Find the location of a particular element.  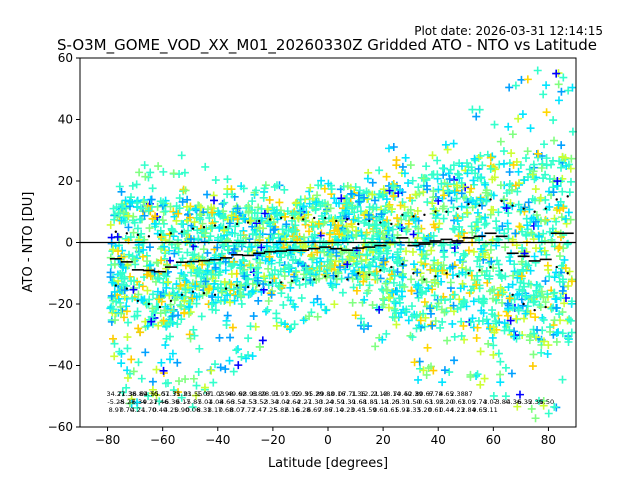

x-tick-label: 60 is located at coordinates (493, 440).